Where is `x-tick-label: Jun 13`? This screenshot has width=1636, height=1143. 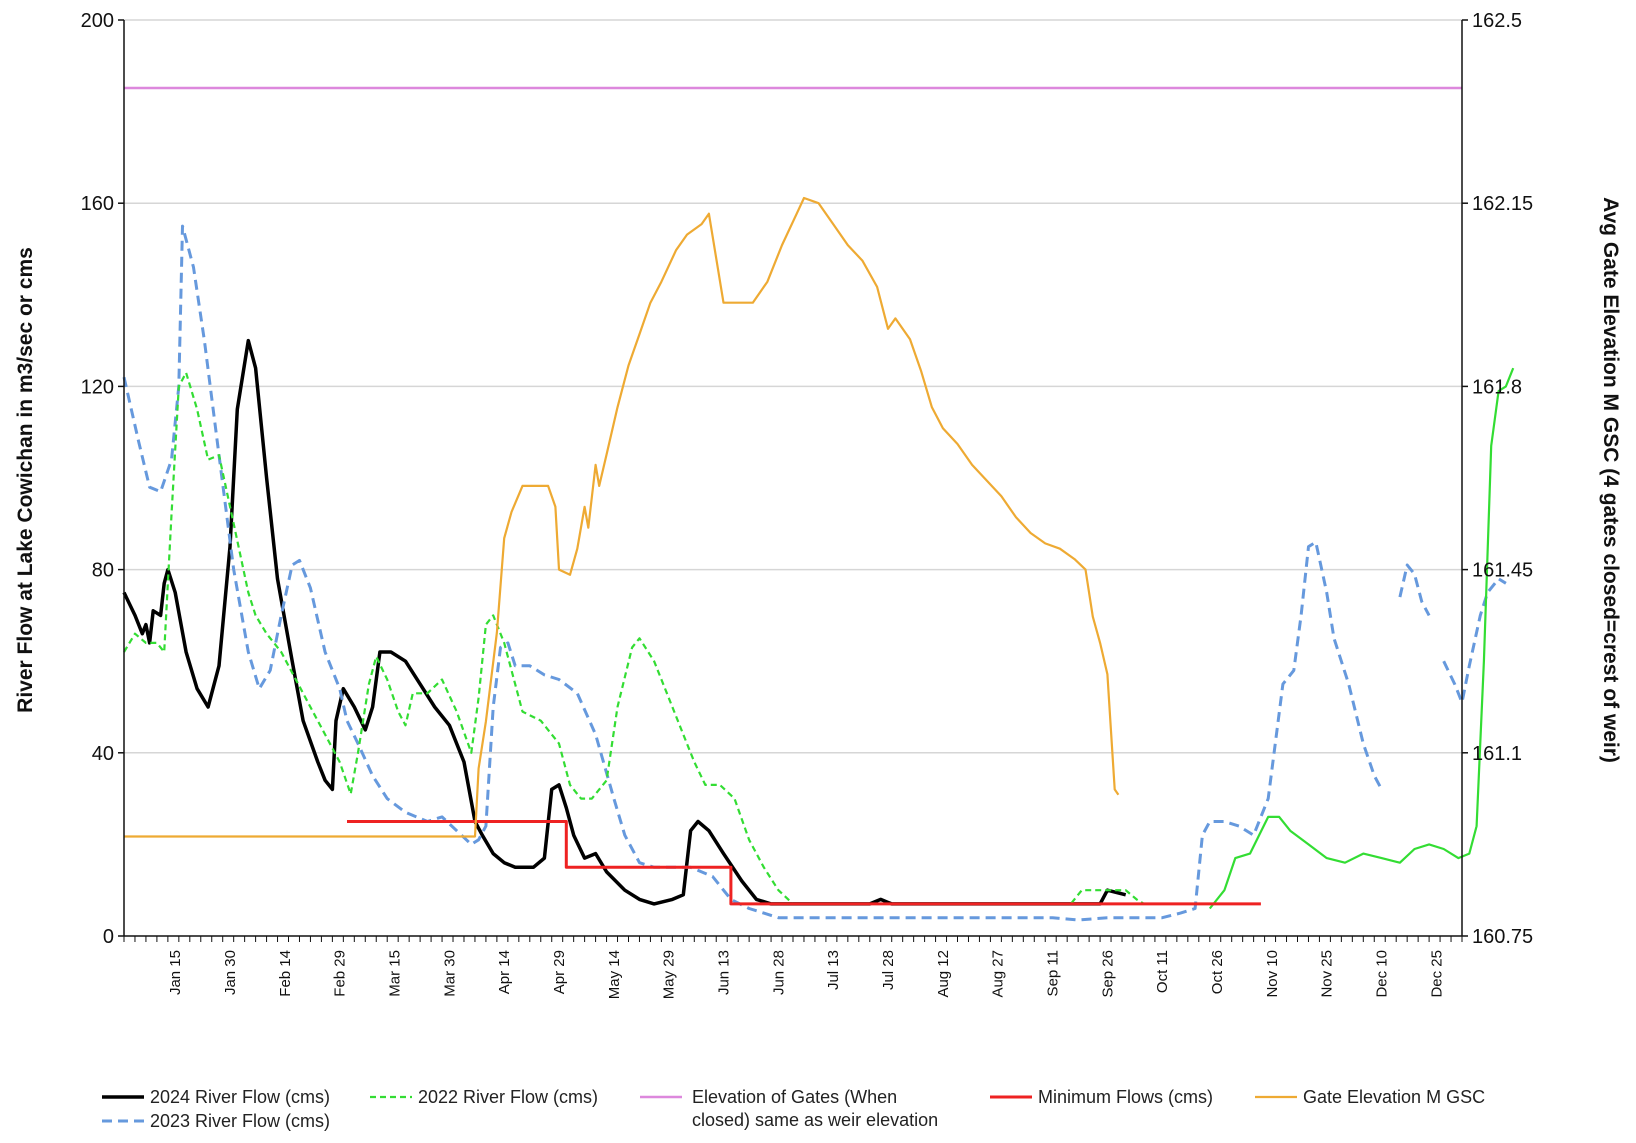 x-tick-label: Jun 13 is located at coordinates (724, 972).